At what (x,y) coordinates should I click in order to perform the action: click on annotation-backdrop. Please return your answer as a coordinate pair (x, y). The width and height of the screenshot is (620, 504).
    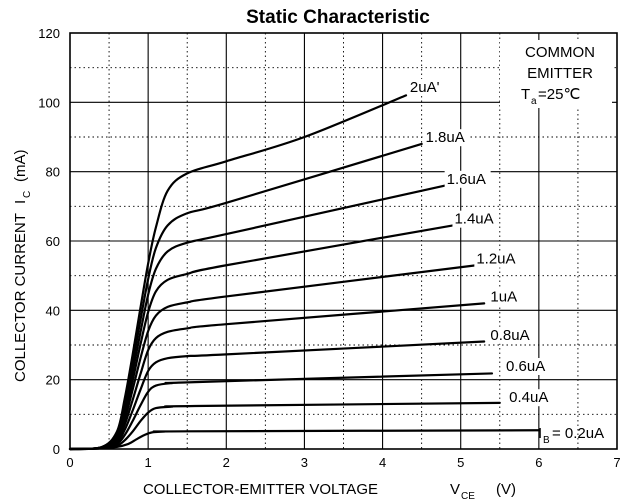
    Looking at the image, I should click on (556, 74).